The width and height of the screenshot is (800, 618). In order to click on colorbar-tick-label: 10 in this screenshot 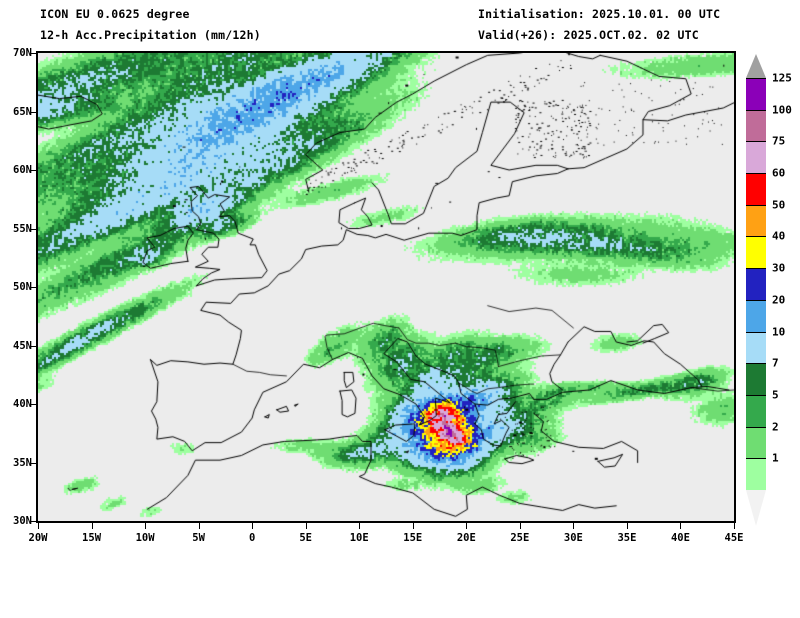, I will do `click(779, 332)`.